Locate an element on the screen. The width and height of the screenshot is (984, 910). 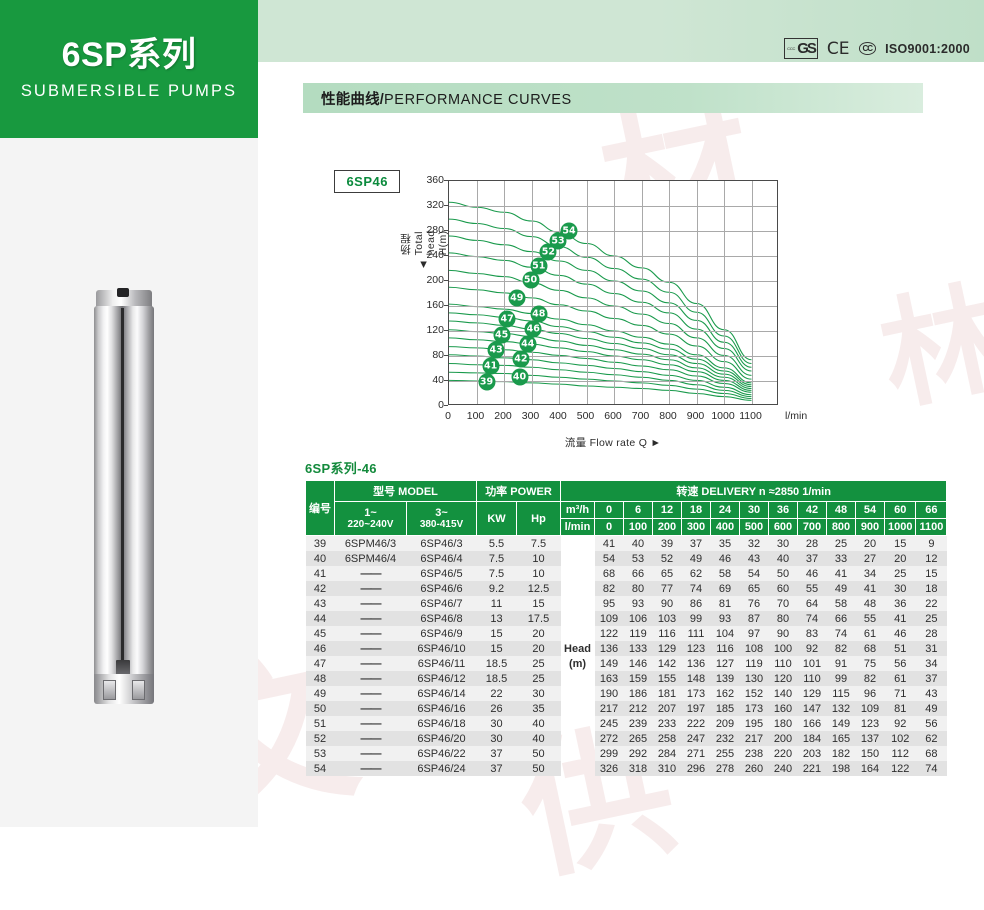
cell-hp: 17.5 is located at coordinates (538, 618).